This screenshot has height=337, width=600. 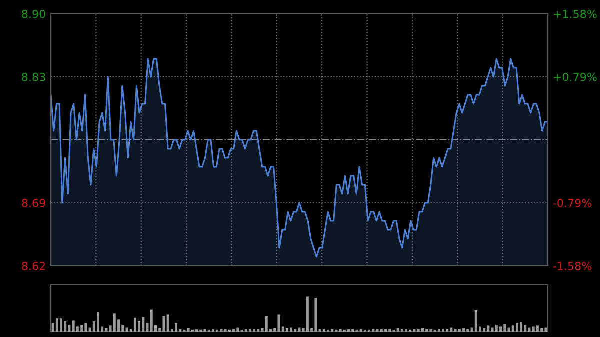 What do you see at coordinates (34, 77) in the screenshot?
I see `y-tick-label: 8.83` at bounding box center [34, 77].